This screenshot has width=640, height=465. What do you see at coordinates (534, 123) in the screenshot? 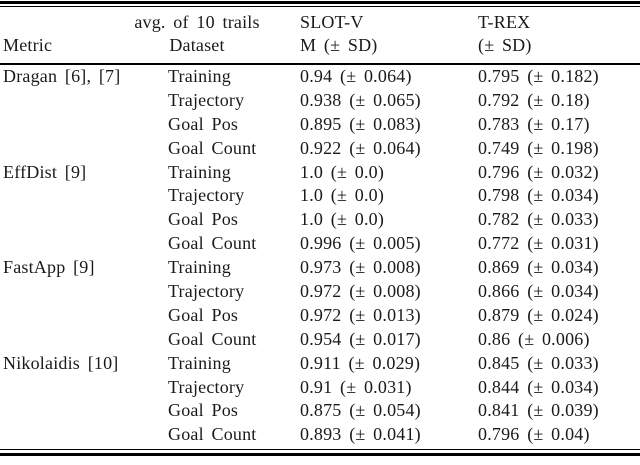
I see `trex-value: 0.783 (± 0.17)` at bounding box center [534, 123].